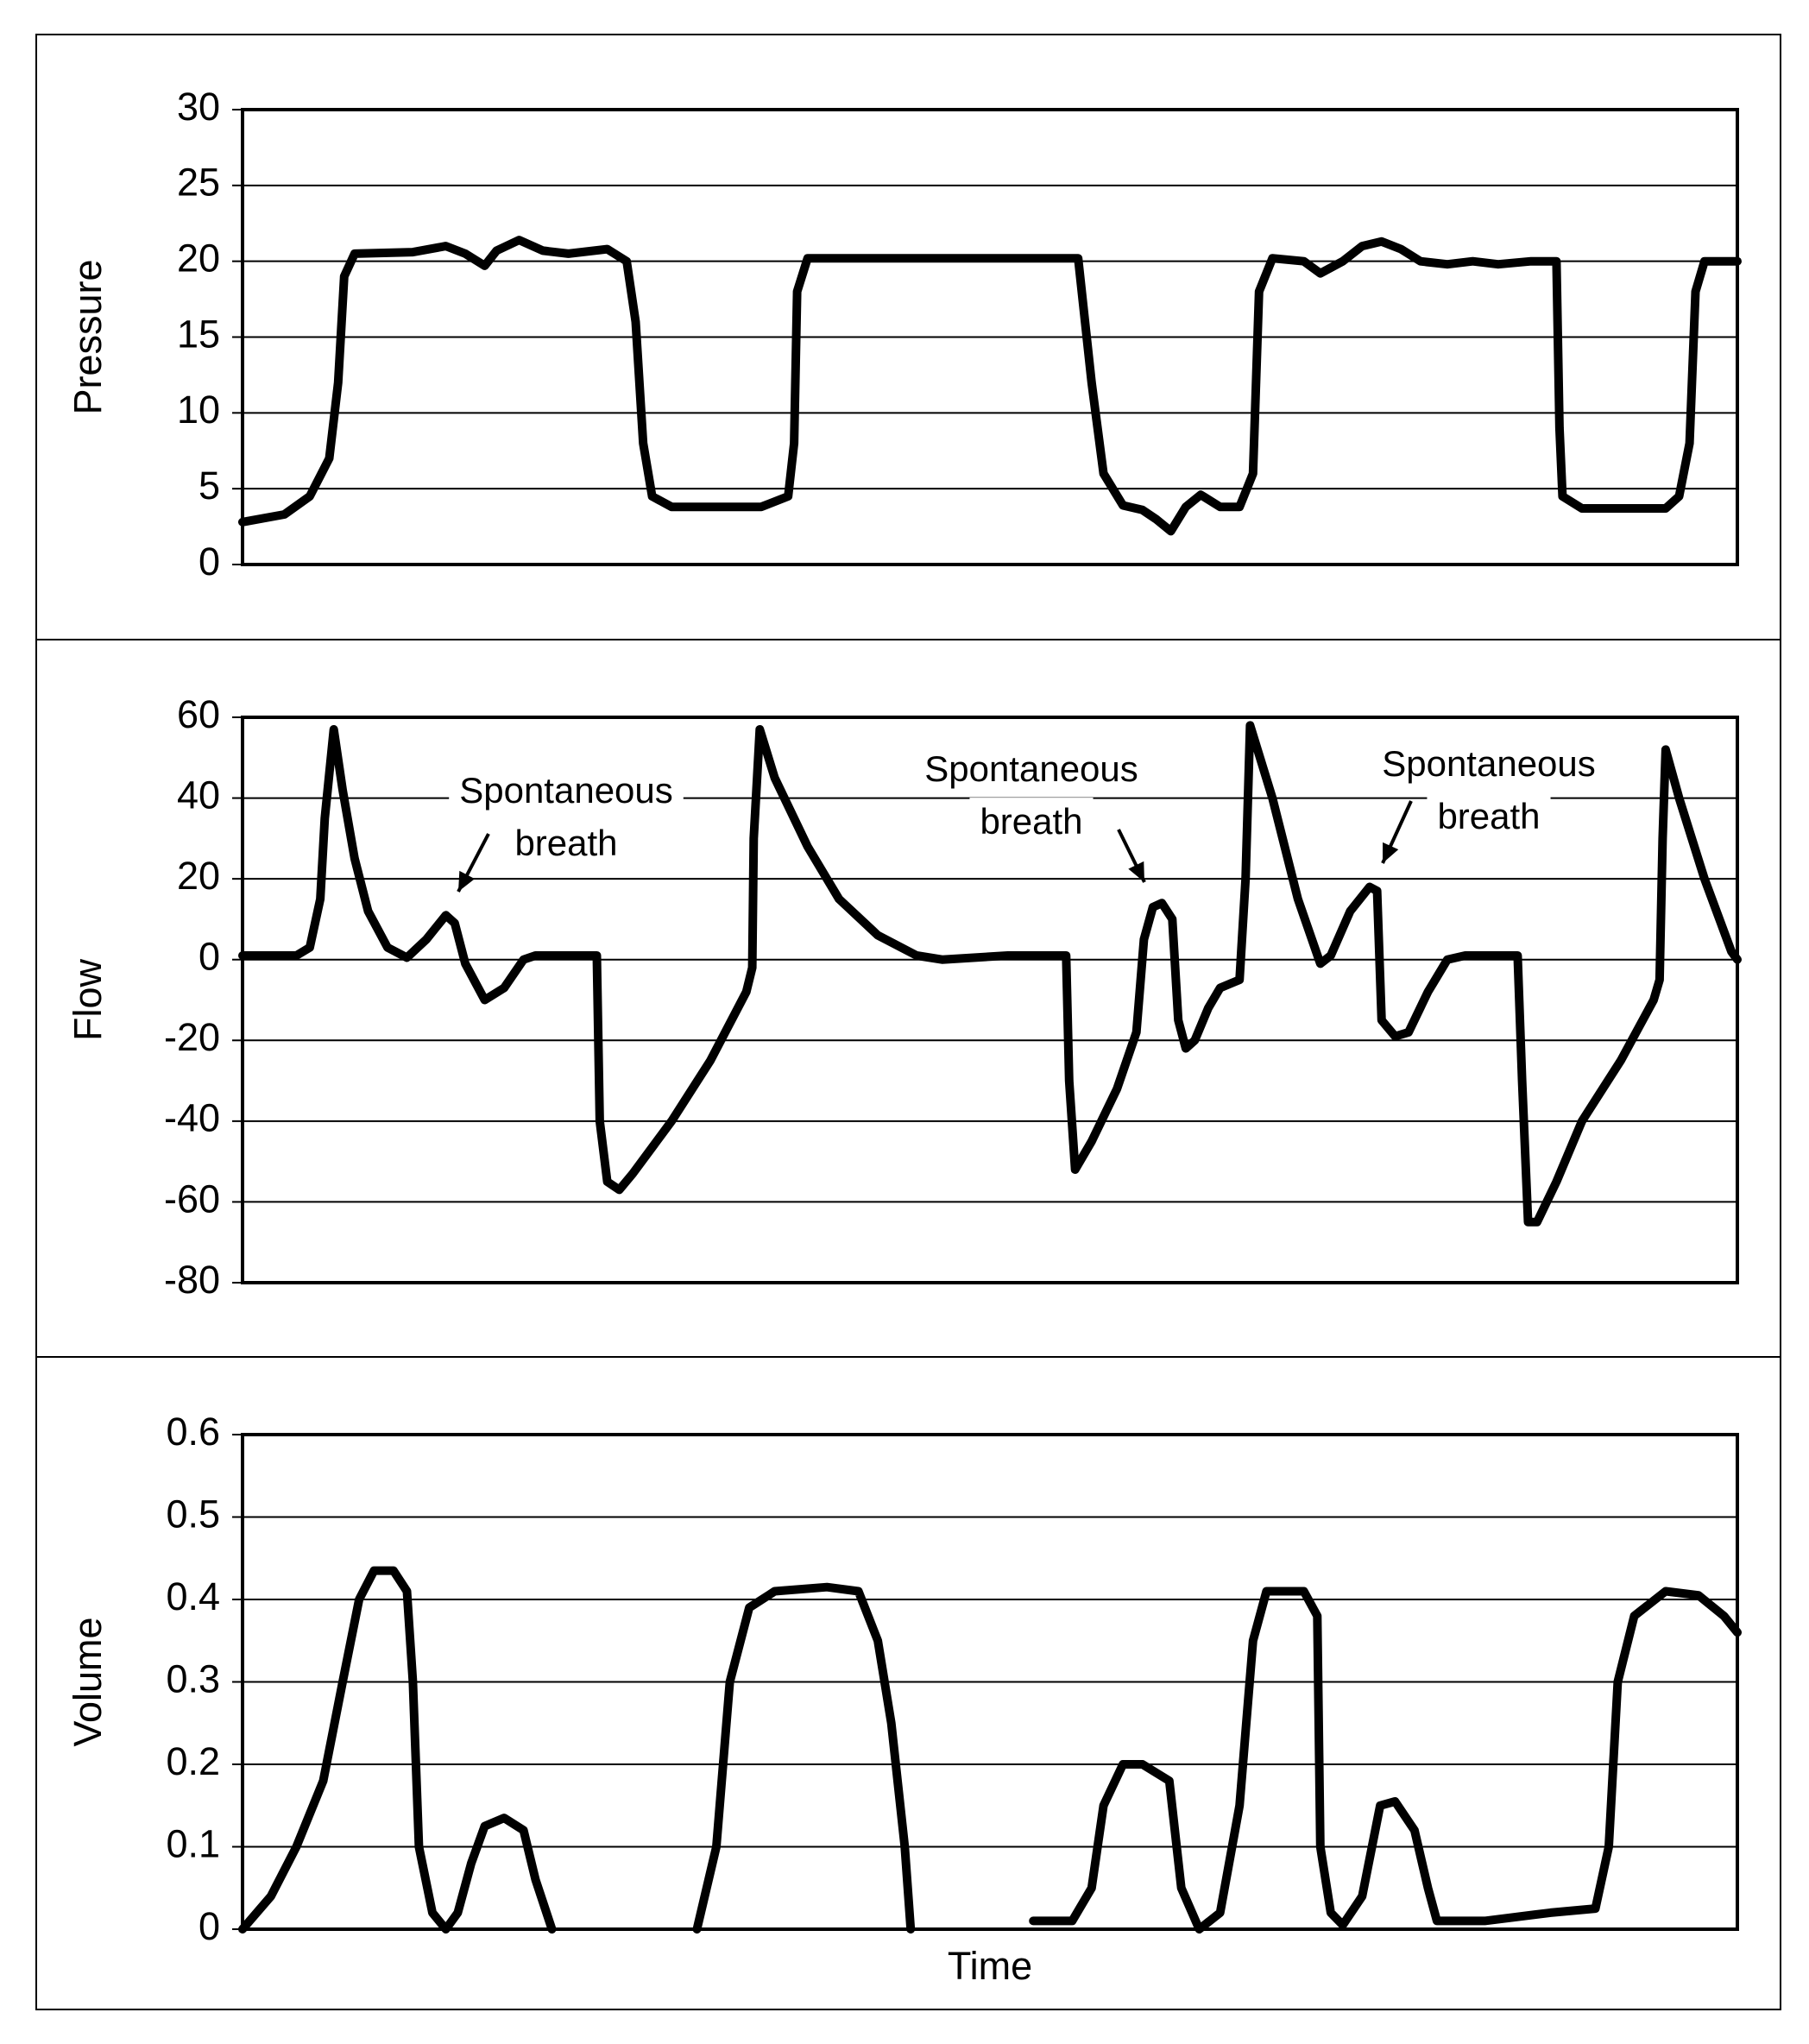 This screenshot has width=1809, height=2044. What do you see at coordinates (193, 1761) in the screenshot?
I see `y-tick-label: 0.2` at bounding box center [193, 1761].